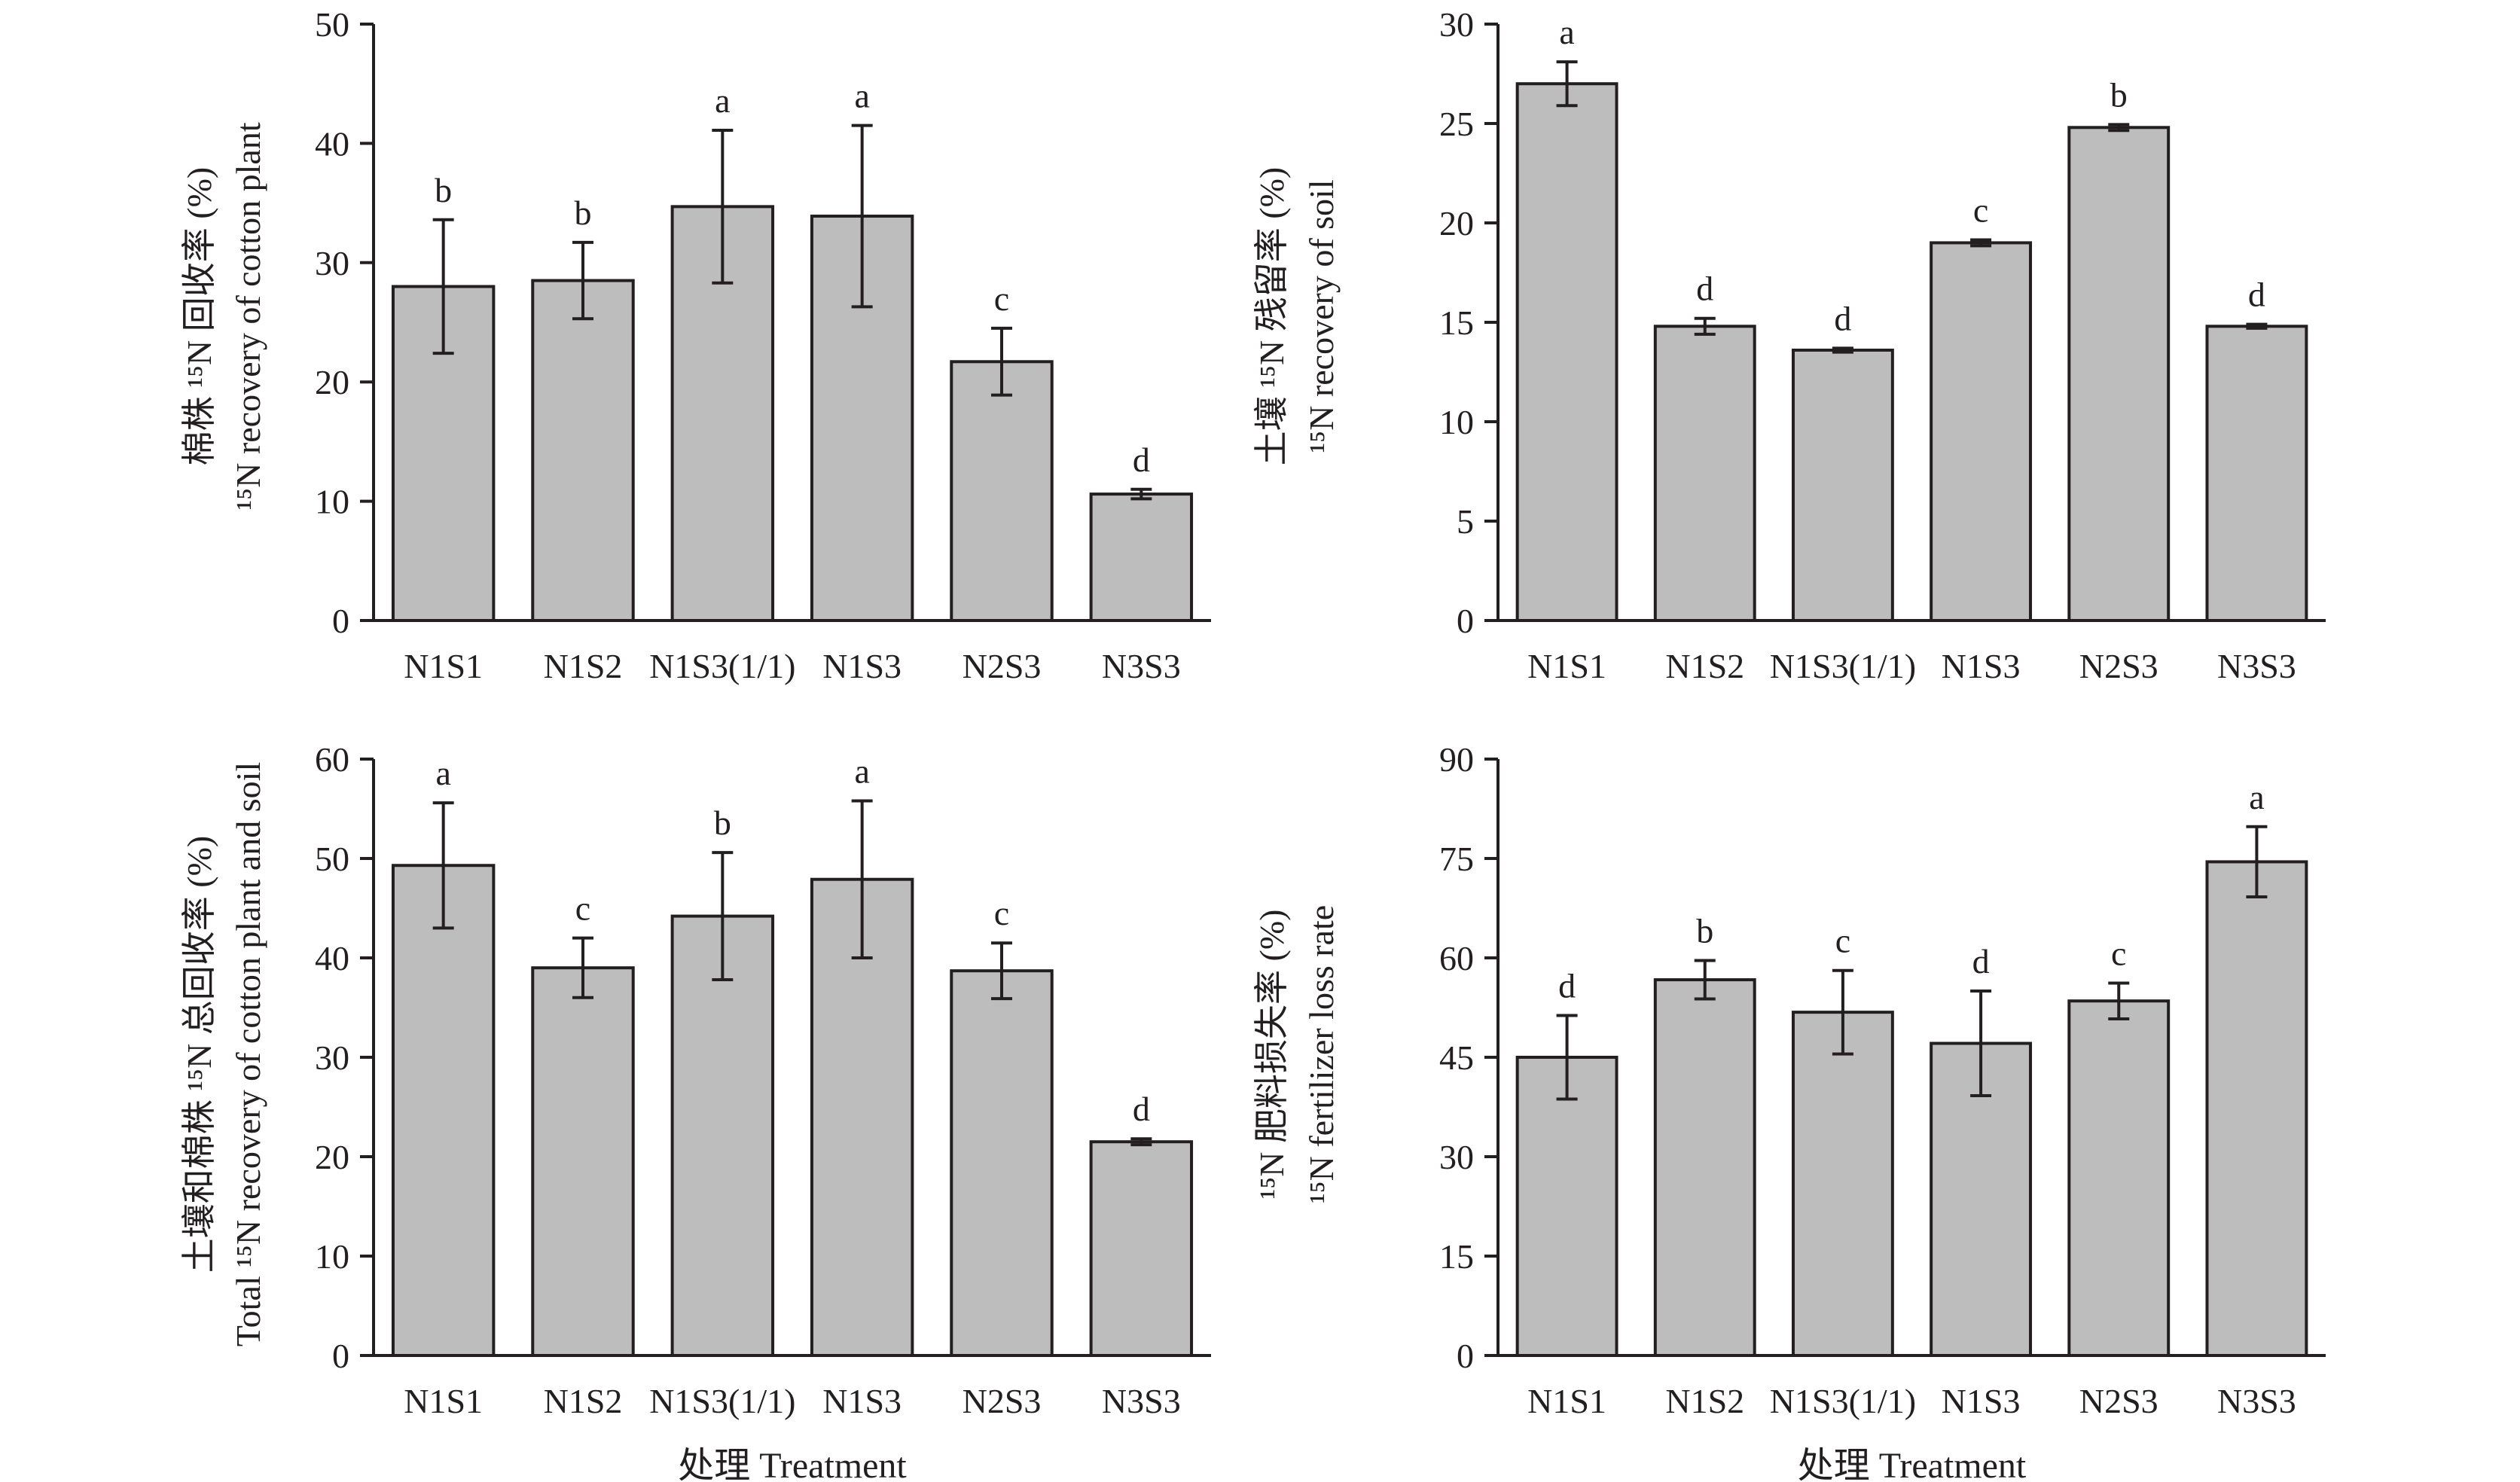 The height and width of the screenshot is (1482, 2520). I want to click on y-axis-title-chinese: ¹⁵N 肥料损失率 (%), so click(1271, 1054).